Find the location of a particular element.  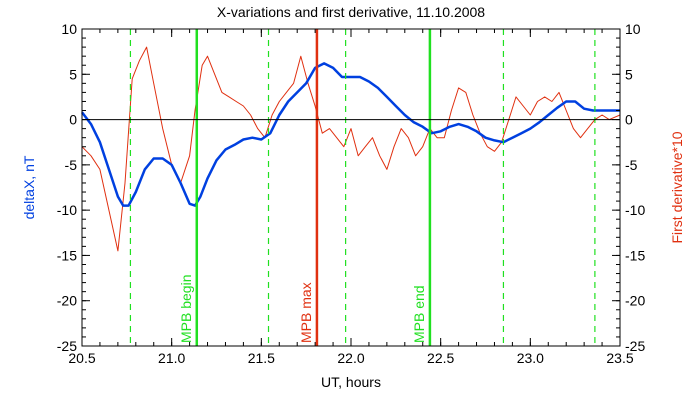

x-tick-label: 20.5 is located at coordinates (81, 358).